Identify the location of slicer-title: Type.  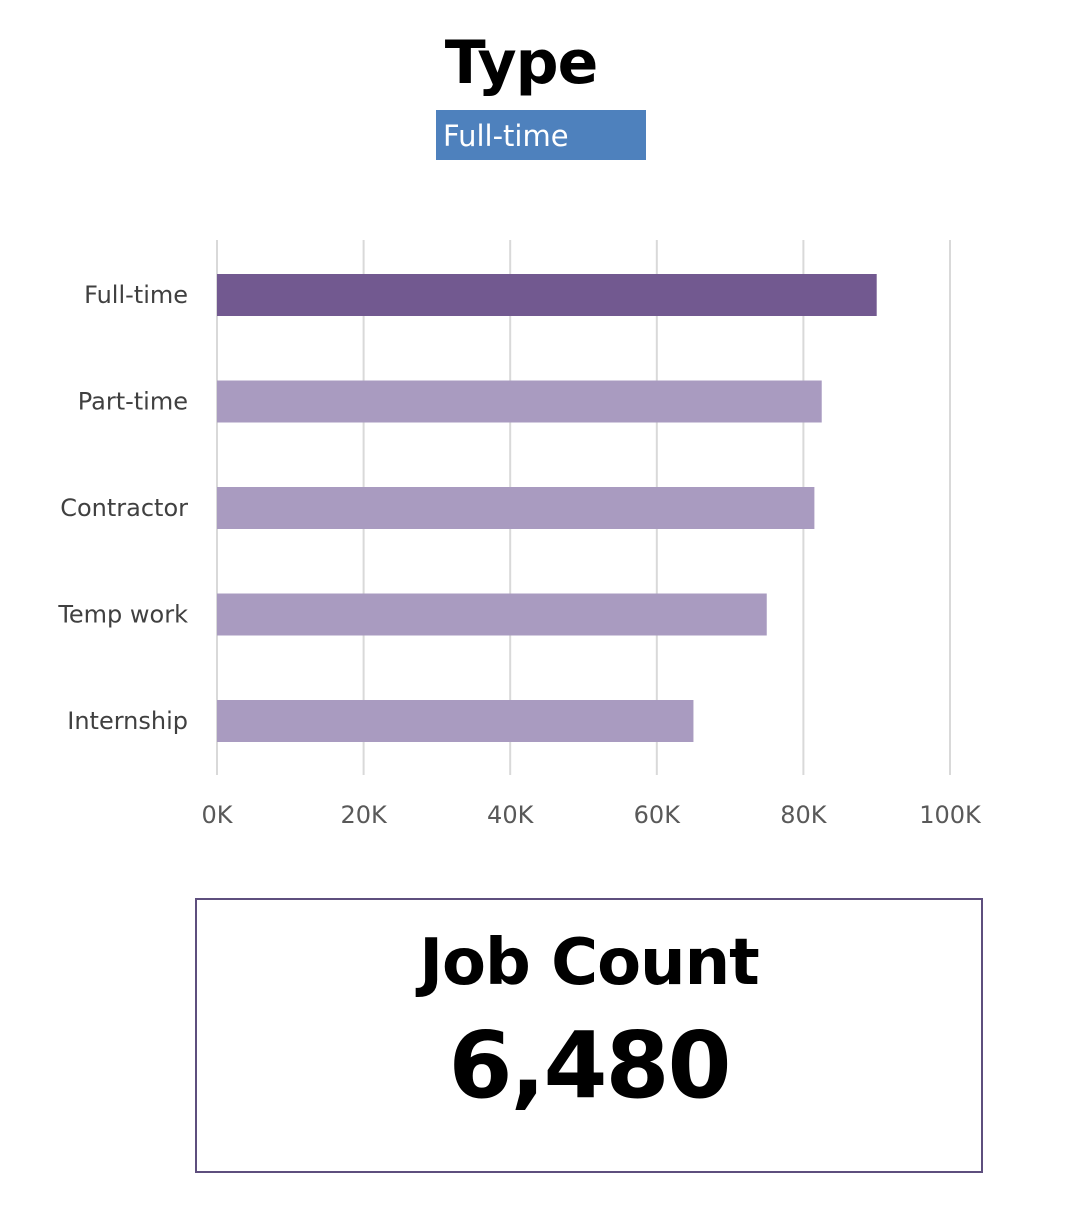
(521, 63).